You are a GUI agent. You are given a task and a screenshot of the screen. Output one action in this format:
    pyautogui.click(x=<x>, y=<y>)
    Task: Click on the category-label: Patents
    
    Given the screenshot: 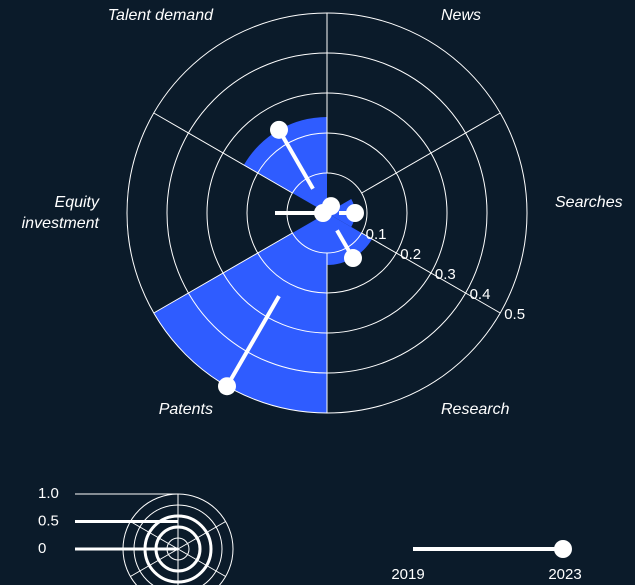 What is the action you would take?
    pyautogui.click(x=185, y=410)
    